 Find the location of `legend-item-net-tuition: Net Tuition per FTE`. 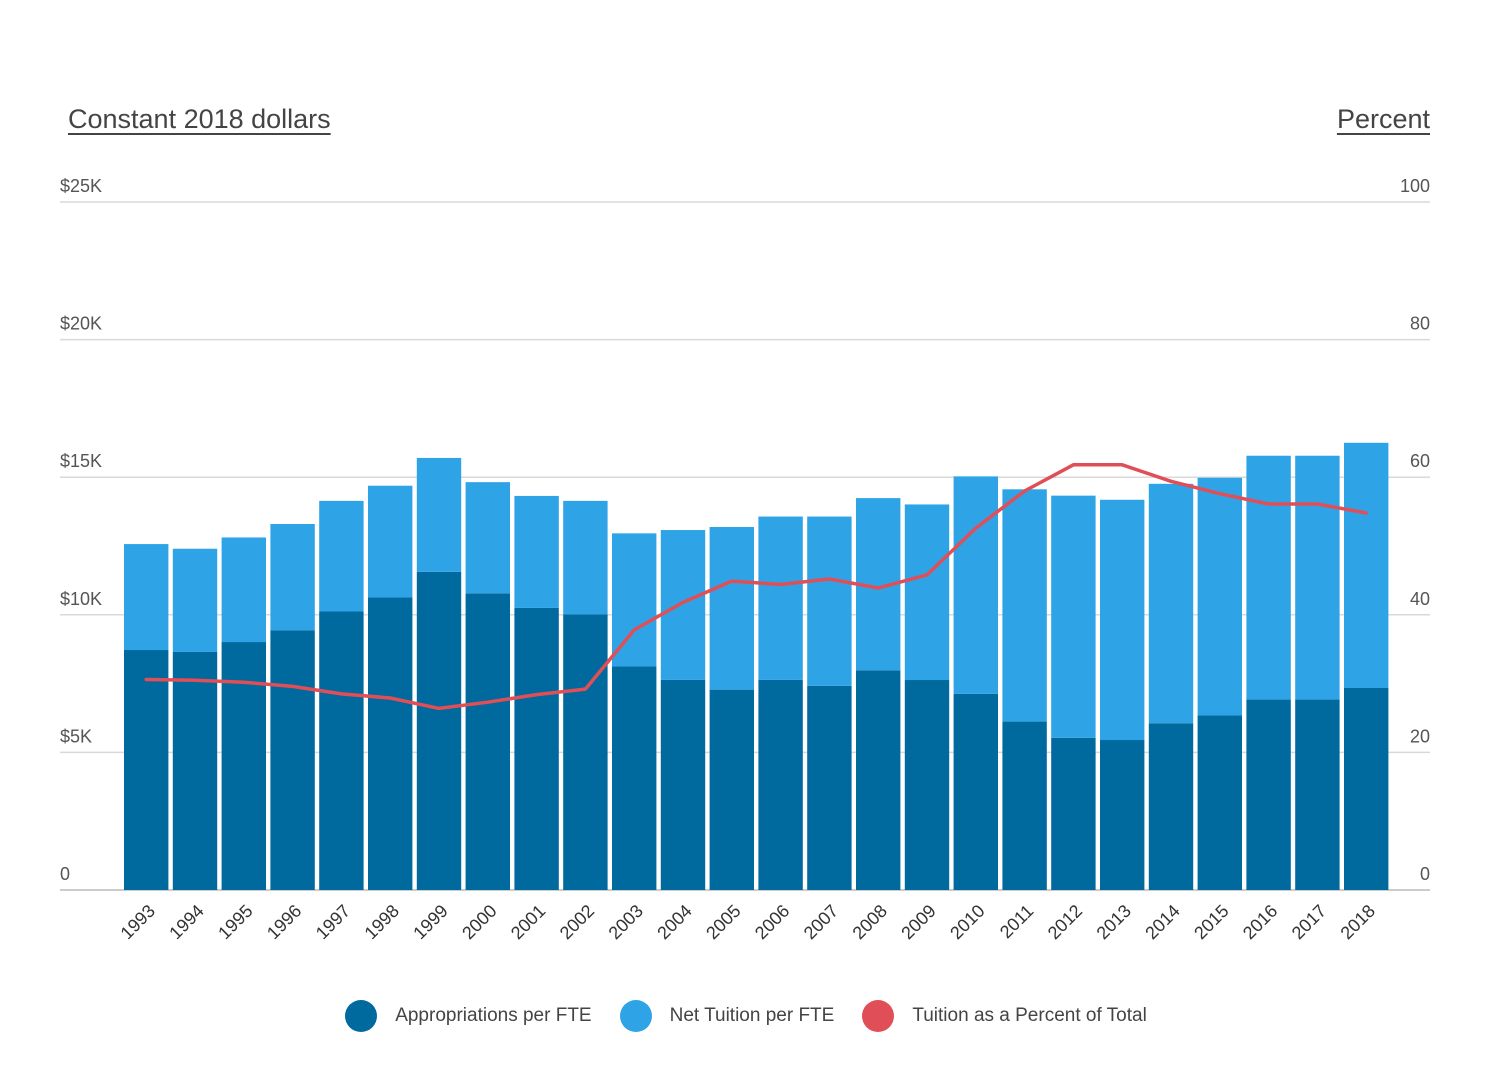

legend-item-net-tuition: Net Tuition per FTE is located at coordinates (727, 1016).